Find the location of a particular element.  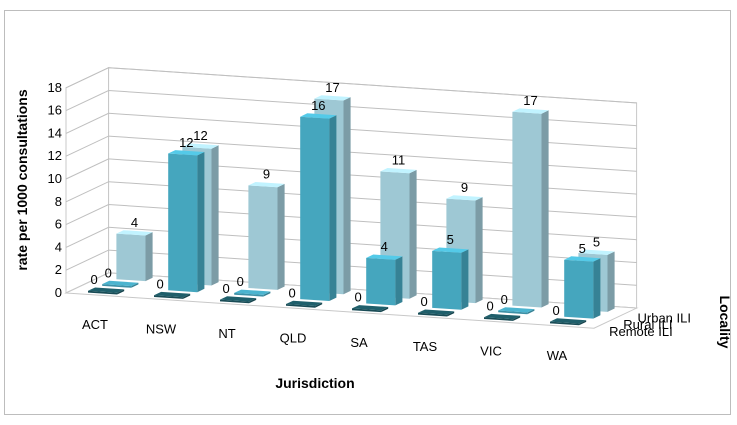

bar-rural-ili-nsw is located at coordinates (186, 221).